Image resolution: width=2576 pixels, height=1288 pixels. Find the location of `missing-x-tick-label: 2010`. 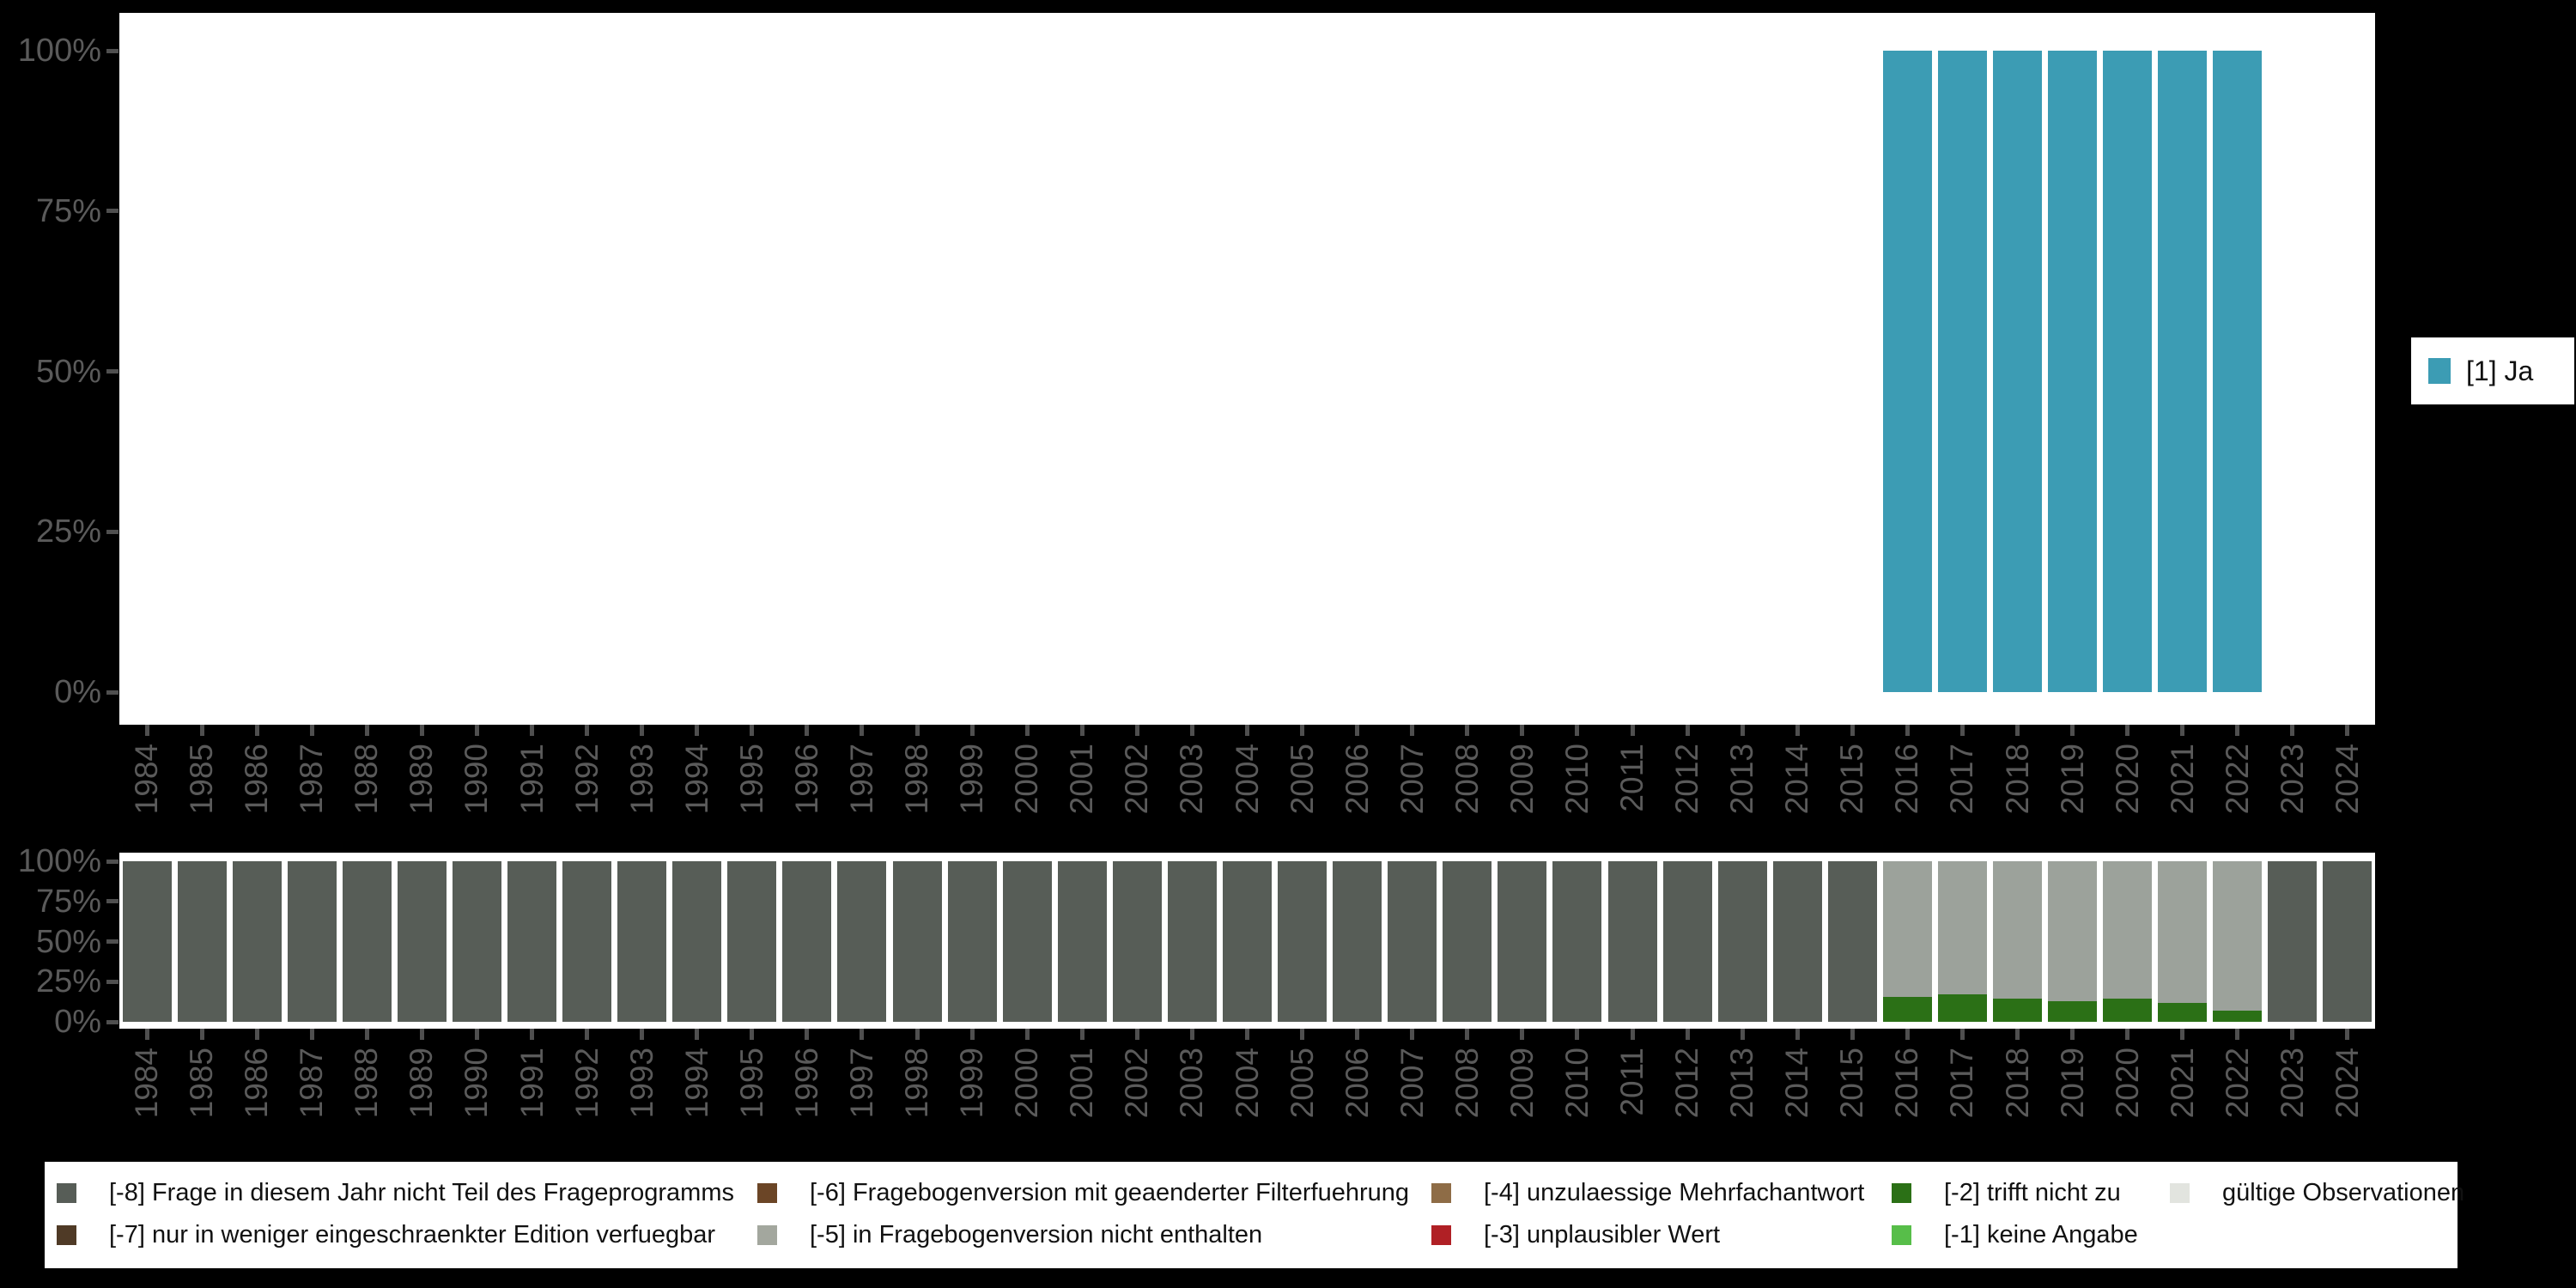

missing-x-tick-label: 2010 is located at coordinates (1576, 1083).